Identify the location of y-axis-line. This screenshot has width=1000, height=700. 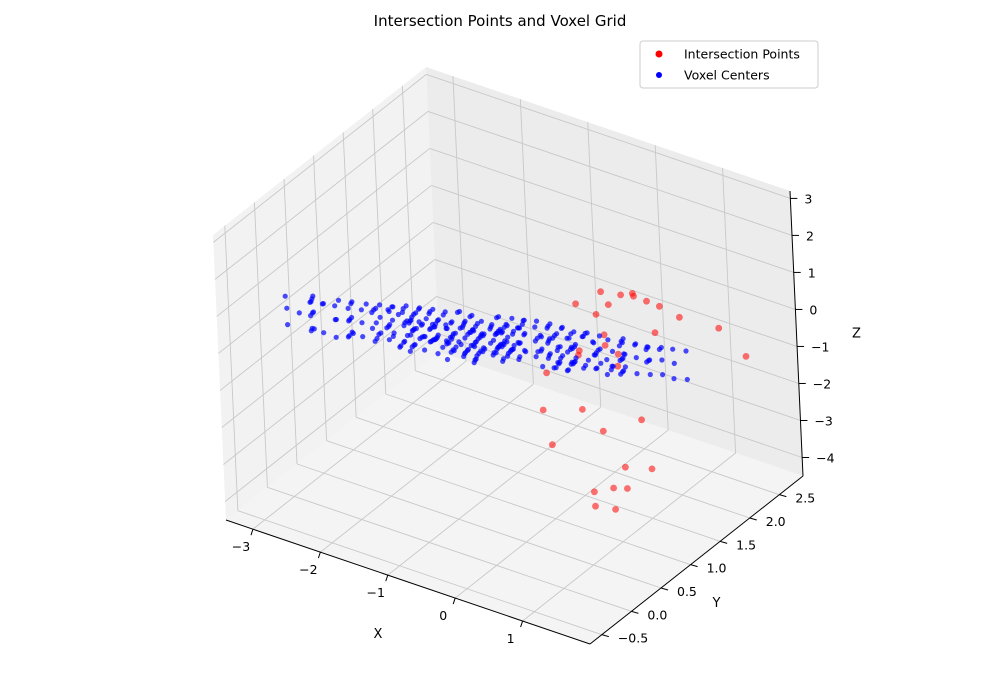
(696, 560).